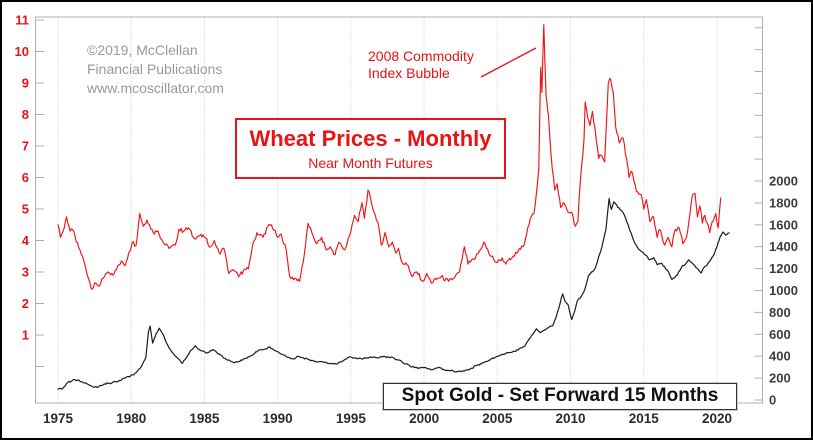 The height and width of the screenshot is (440, 813). Describe the element at coordinates (409, 73) in the screenshot. I see `annotation-line-2: Index Bubble` at that location.